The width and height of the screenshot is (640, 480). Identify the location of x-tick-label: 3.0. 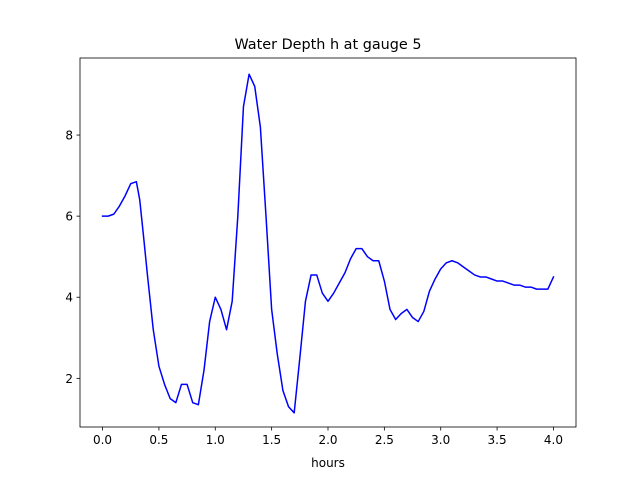
(440, 440).